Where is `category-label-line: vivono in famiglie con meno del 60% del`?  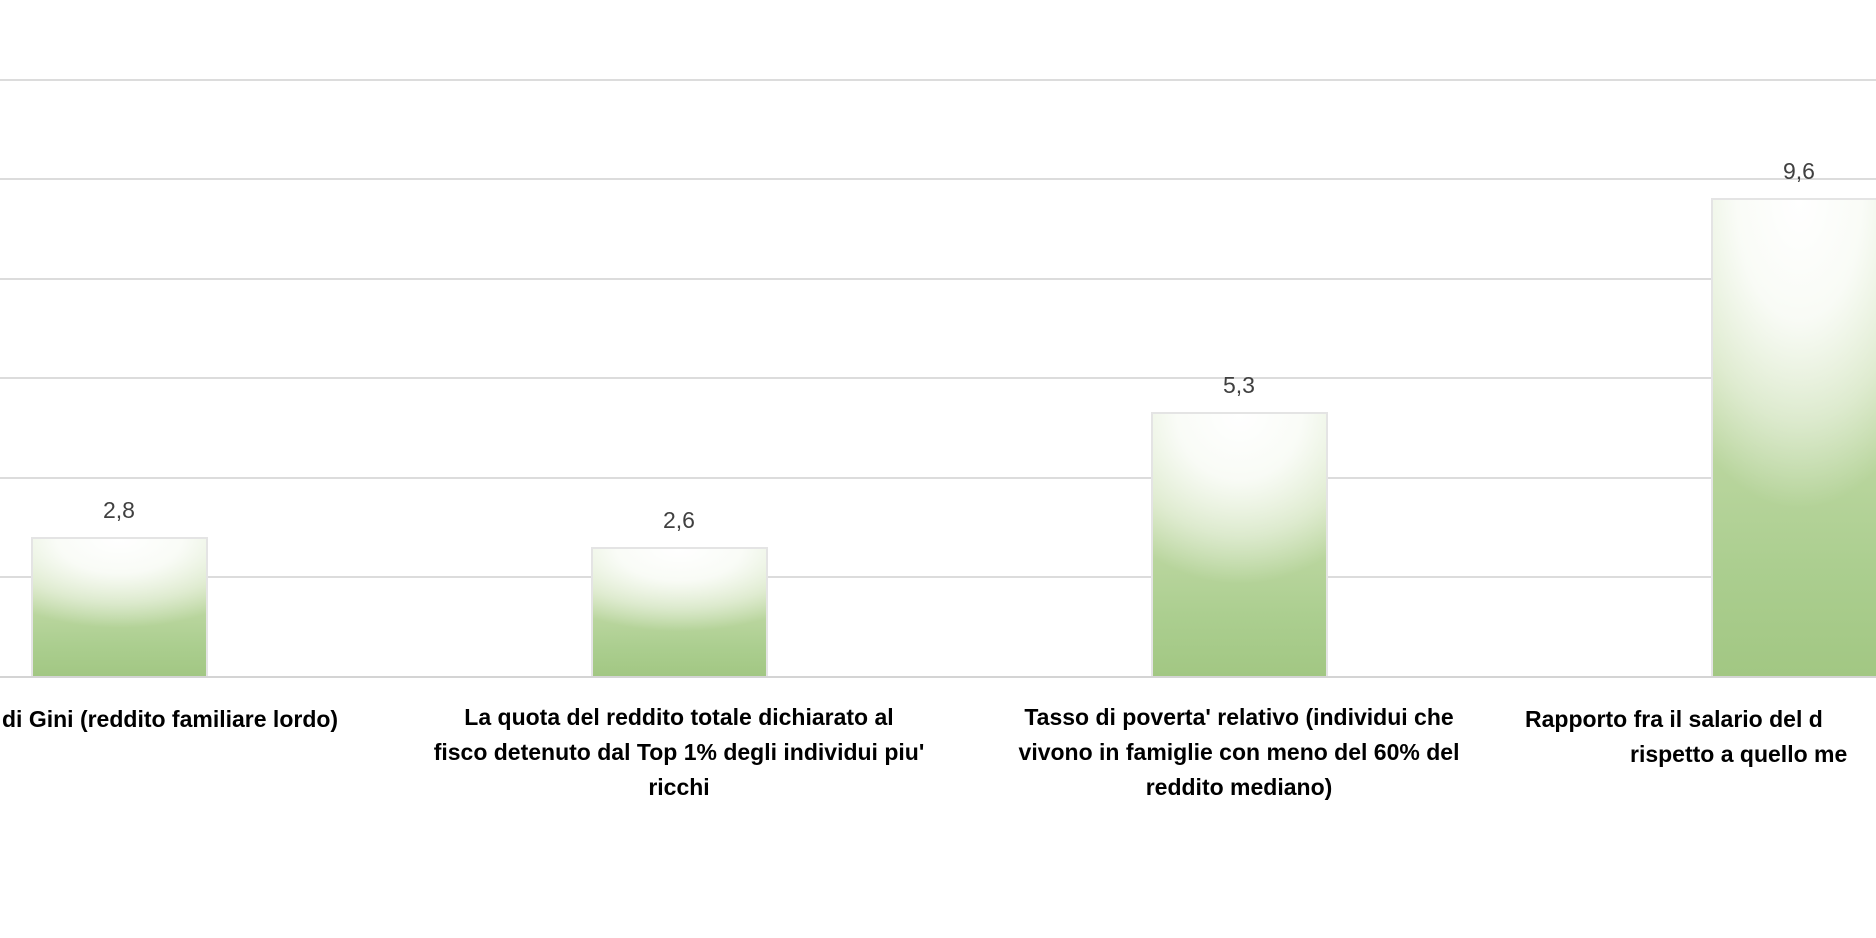
category-label-line: vivono in famiglie con meno del 60% del is located at coordinates (1239, 752).